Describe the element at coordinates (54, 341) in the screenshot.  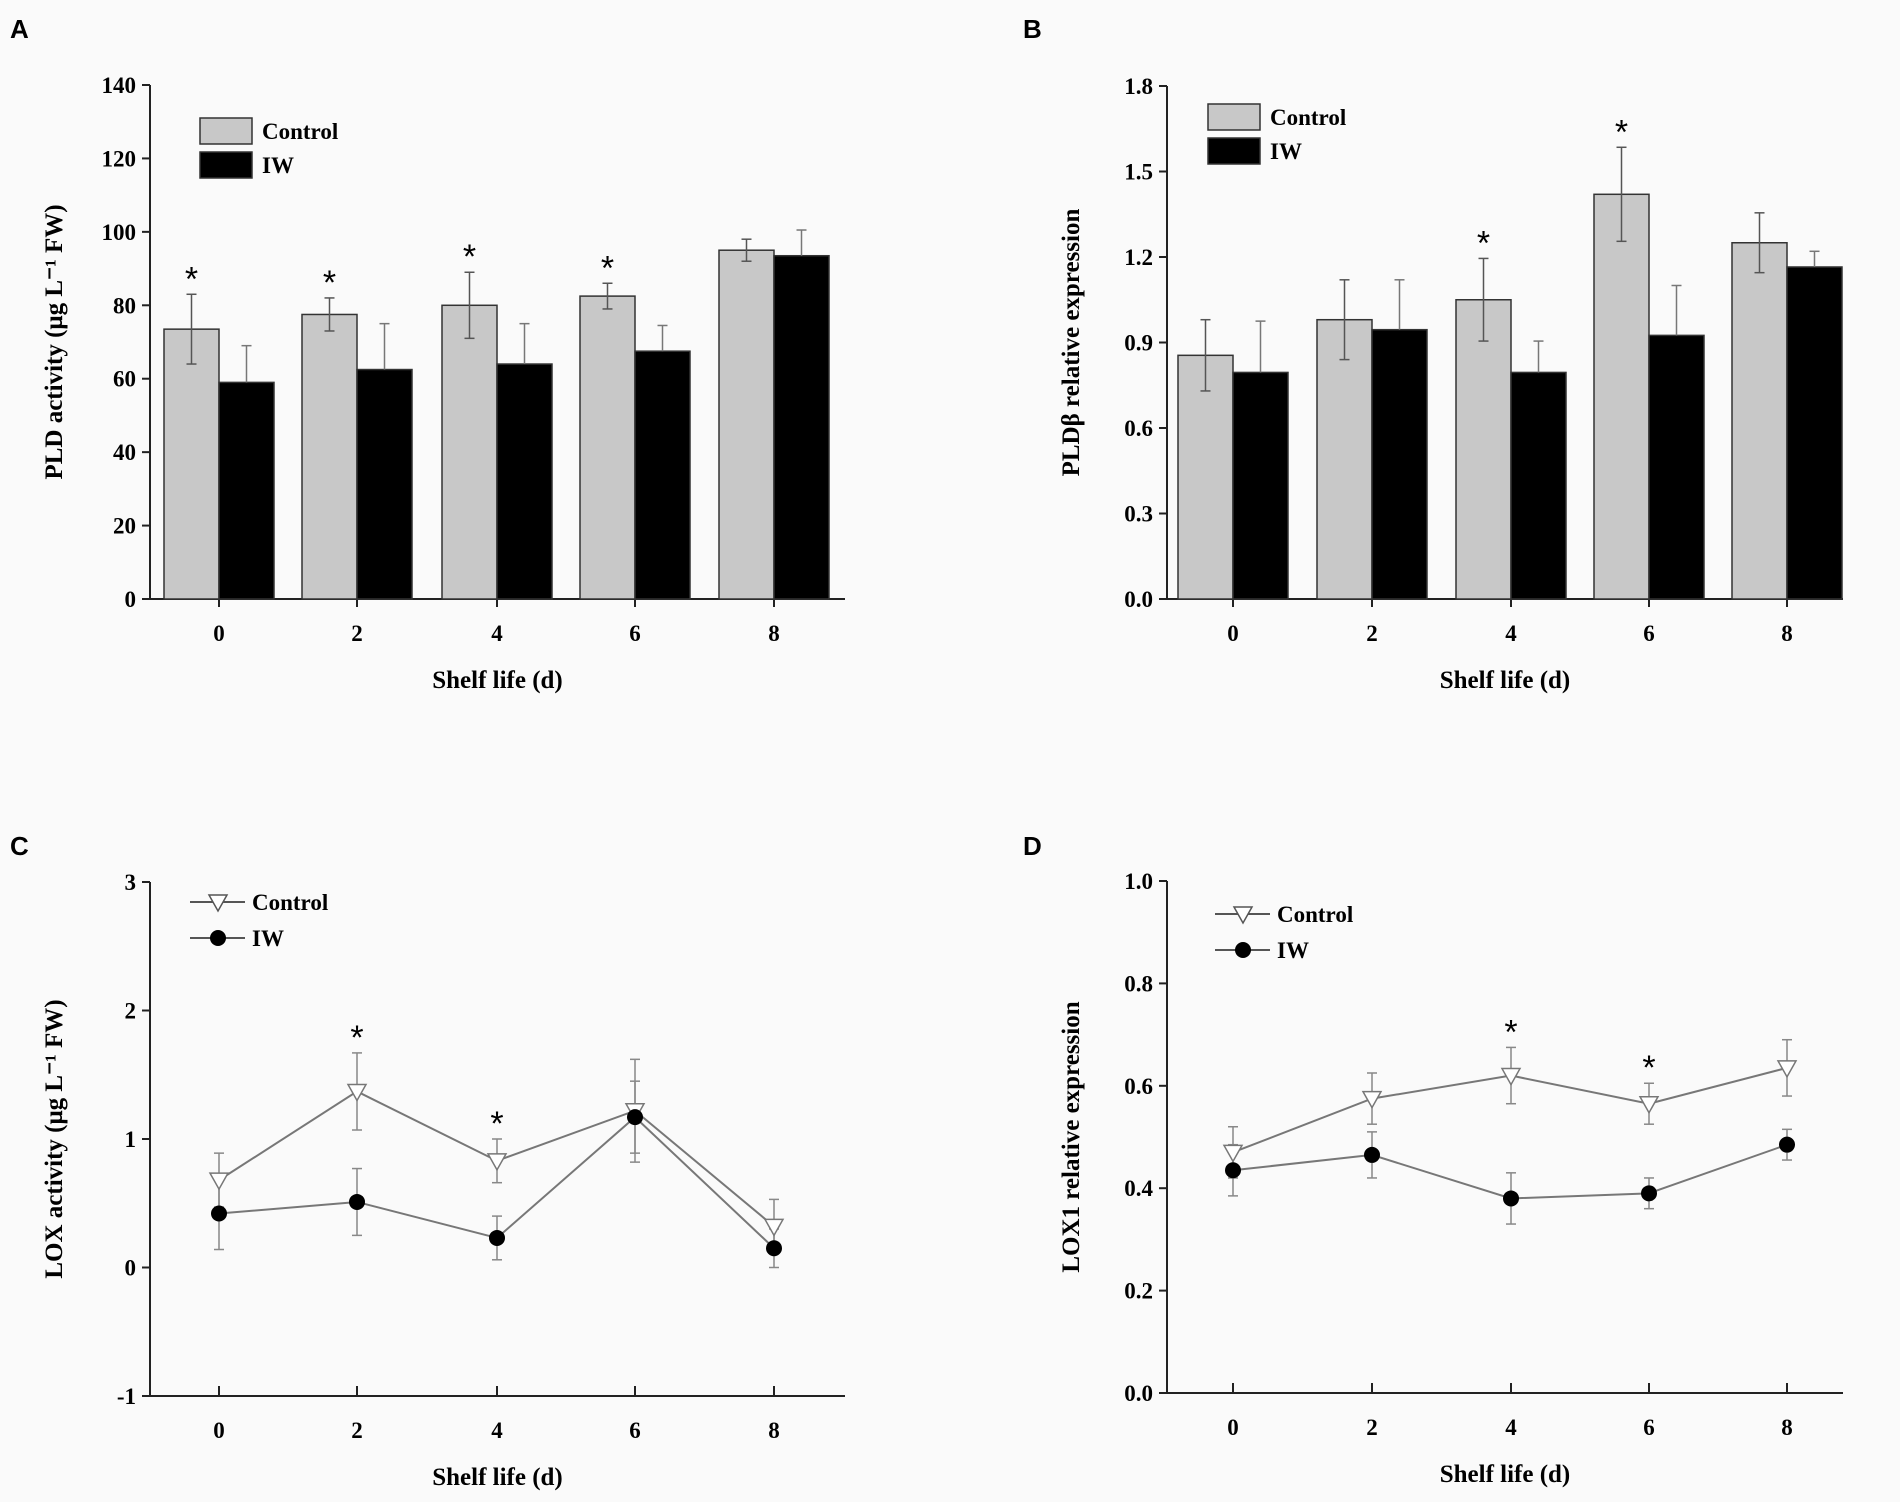
I see `y-axis-title: PLD activity (μg L⁻¹ FW)` at that location.